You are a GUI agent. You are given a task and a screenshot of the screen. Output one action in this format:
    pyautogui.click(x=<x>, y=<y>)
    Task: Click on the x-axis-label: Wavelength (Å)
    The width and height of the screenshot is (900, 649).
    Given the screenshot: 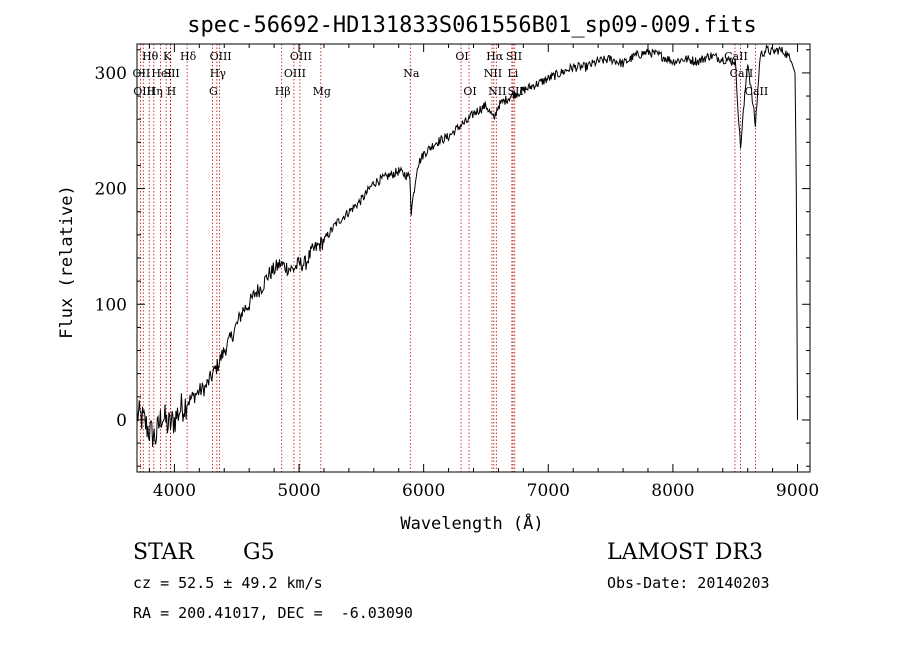 What is the action you would take?
    pyautogui.click(x=471, y=523)
    